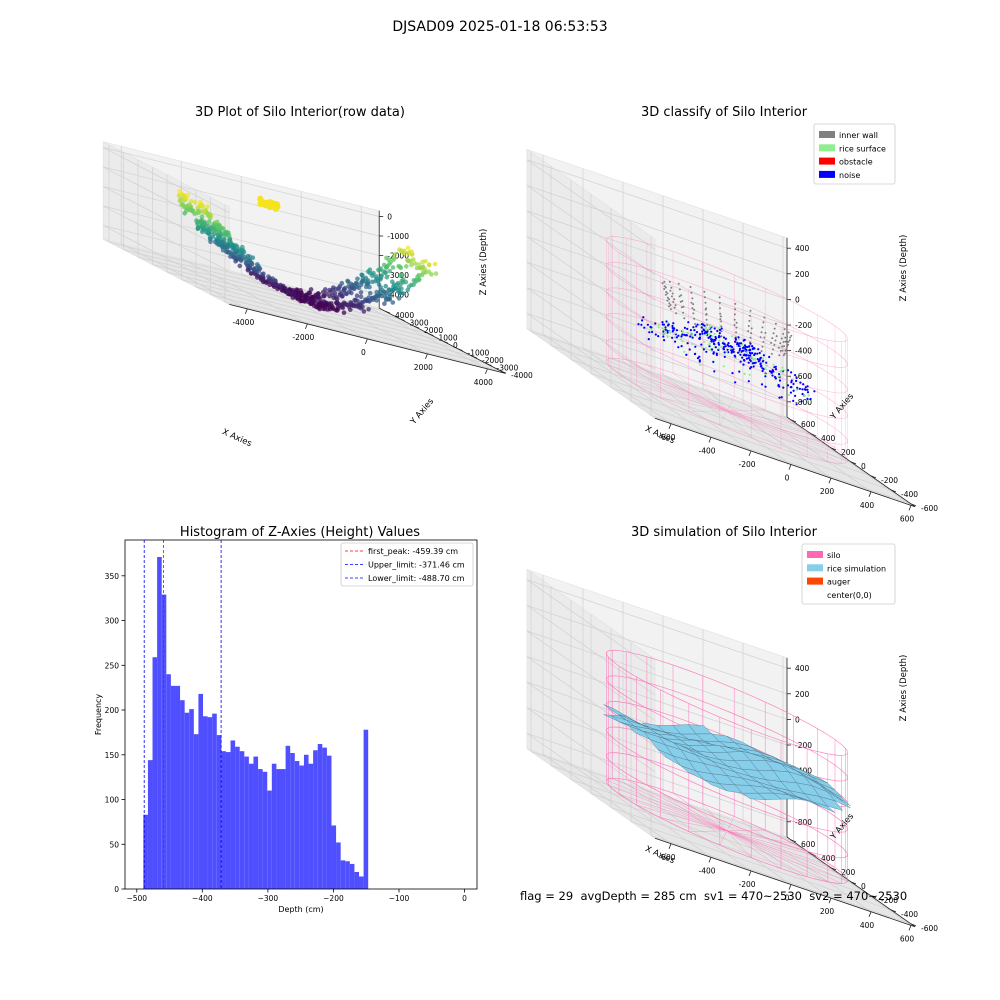  Describe the element at coordinates (407, 564) in the screenshot. I see `legend-box` at that location.